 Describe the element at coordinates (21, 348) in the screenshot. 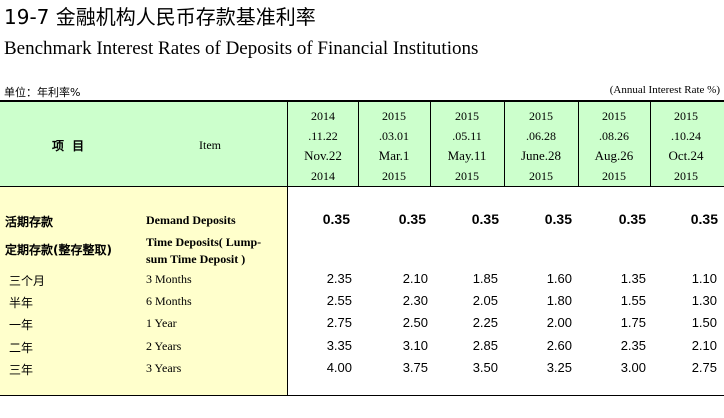

I see `row-label-chinese: 二年` at that location.